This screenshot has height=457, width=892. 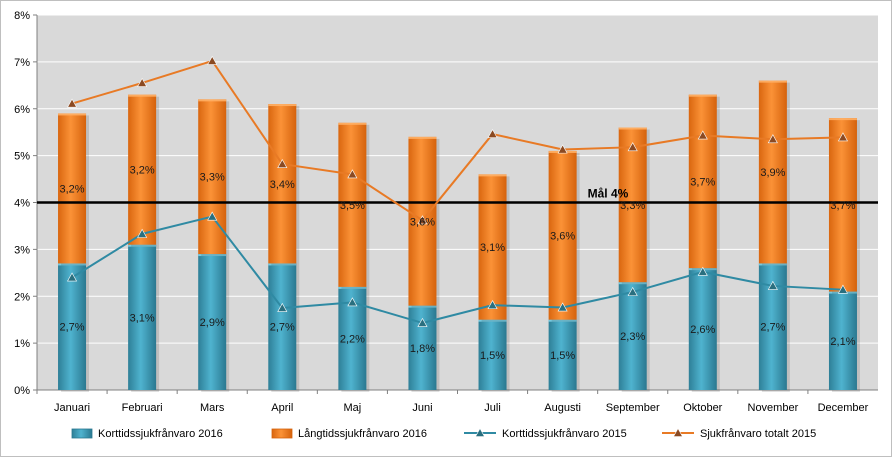 I want to click on x-category-label: Maj, so click(x=353, y=408).